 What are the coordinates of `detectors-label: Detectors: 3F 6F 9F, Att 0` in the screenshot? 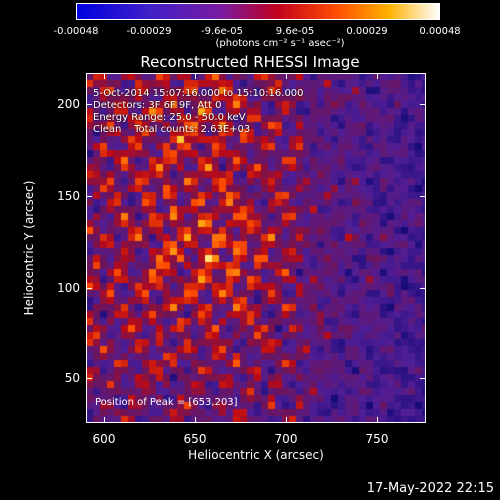 It's located at (157, 105).